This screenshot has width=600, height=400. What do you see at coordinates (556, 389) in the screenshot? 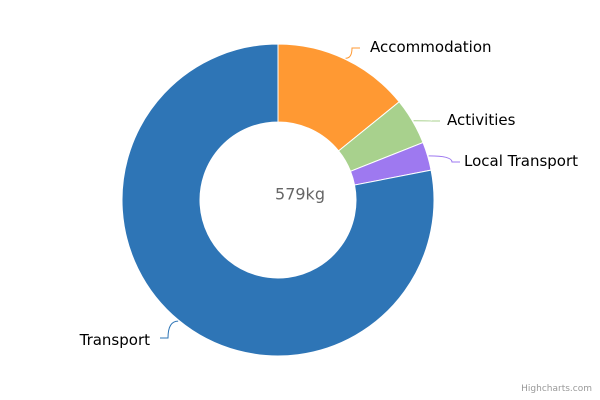
I see `credit-link: Highcharts.com` at bounding box center [556, 389].